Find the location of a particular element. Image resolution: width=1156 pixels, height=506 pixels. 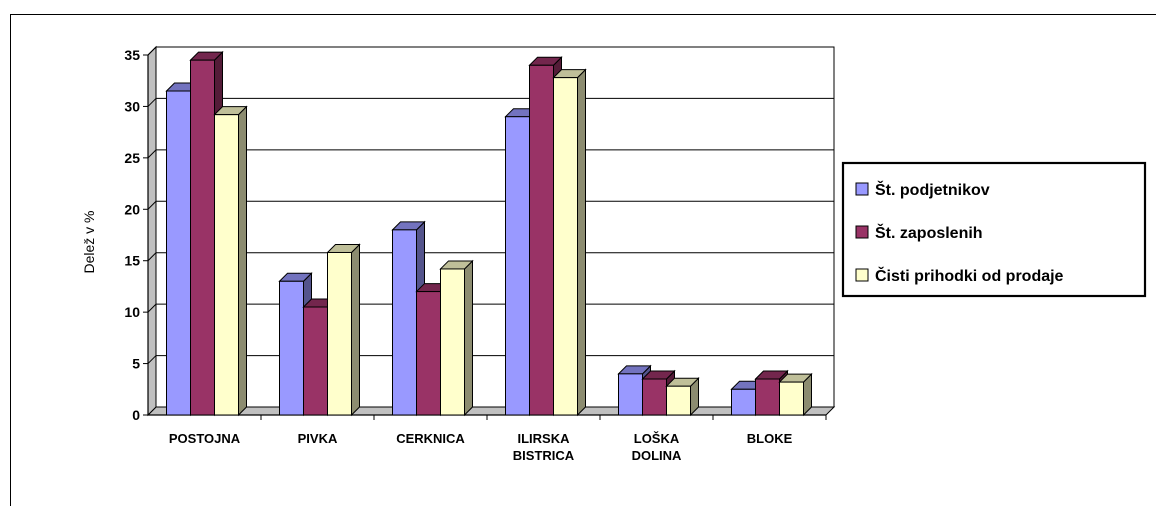

y-tick-label: 10 is located at coordinates (132, 312).